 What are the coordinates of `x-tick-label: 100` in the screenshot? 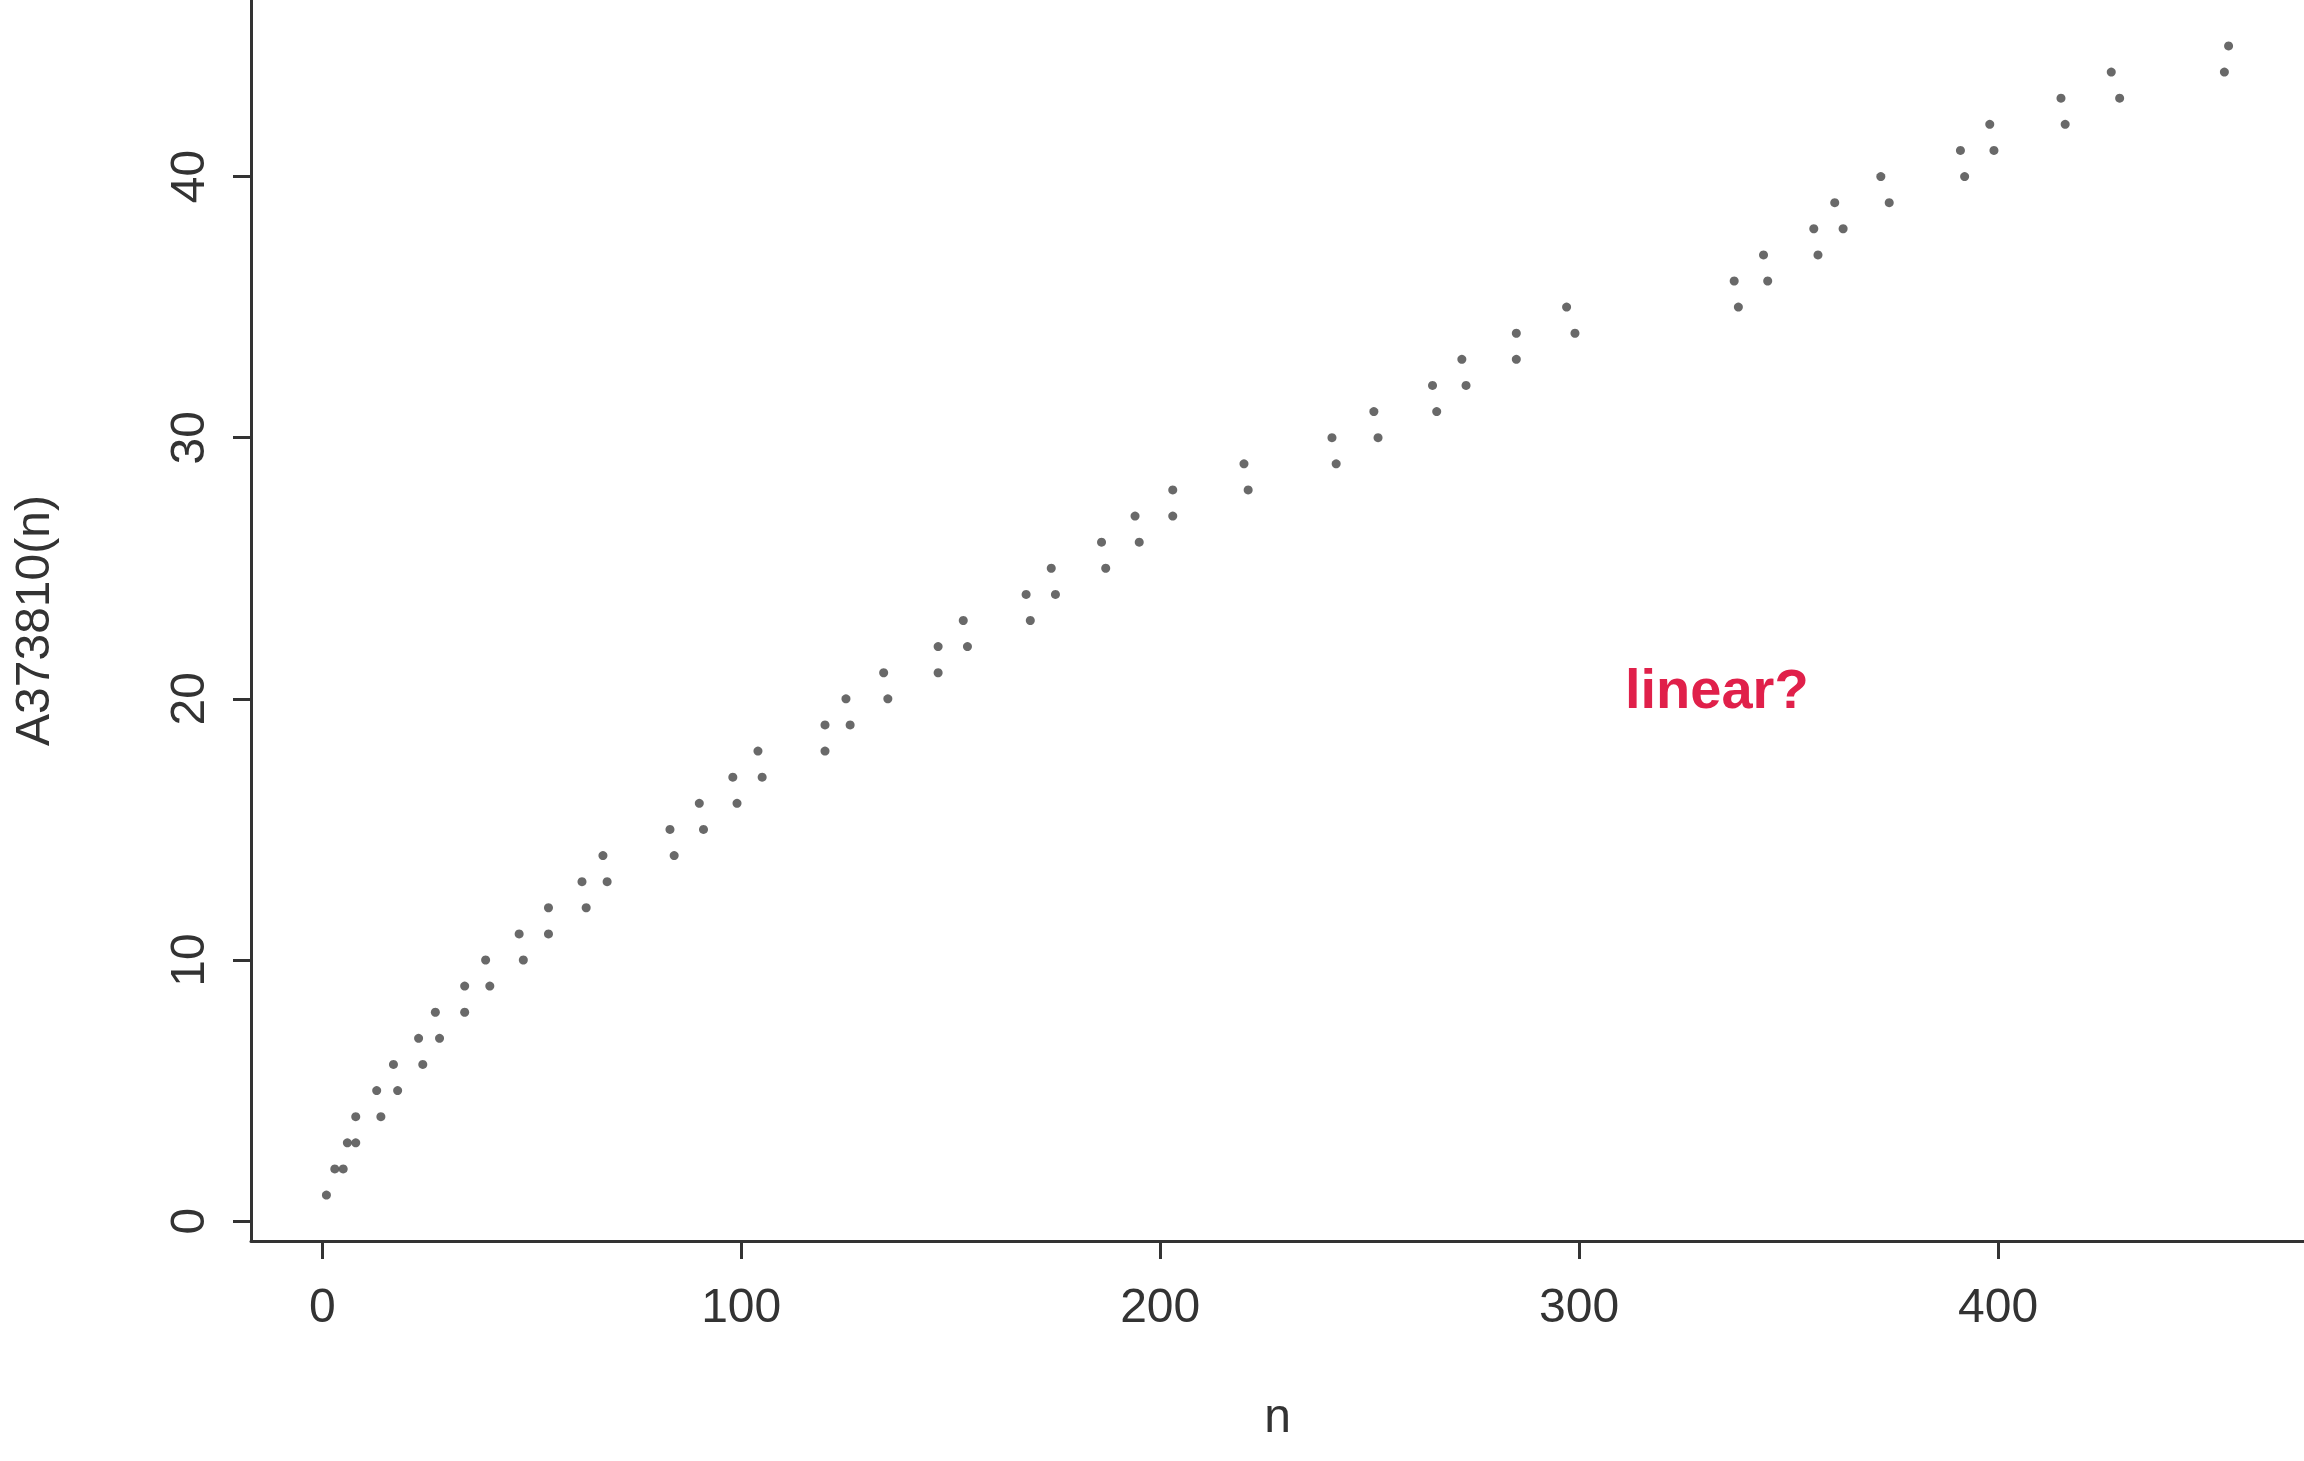 It's located at (741, 1305).